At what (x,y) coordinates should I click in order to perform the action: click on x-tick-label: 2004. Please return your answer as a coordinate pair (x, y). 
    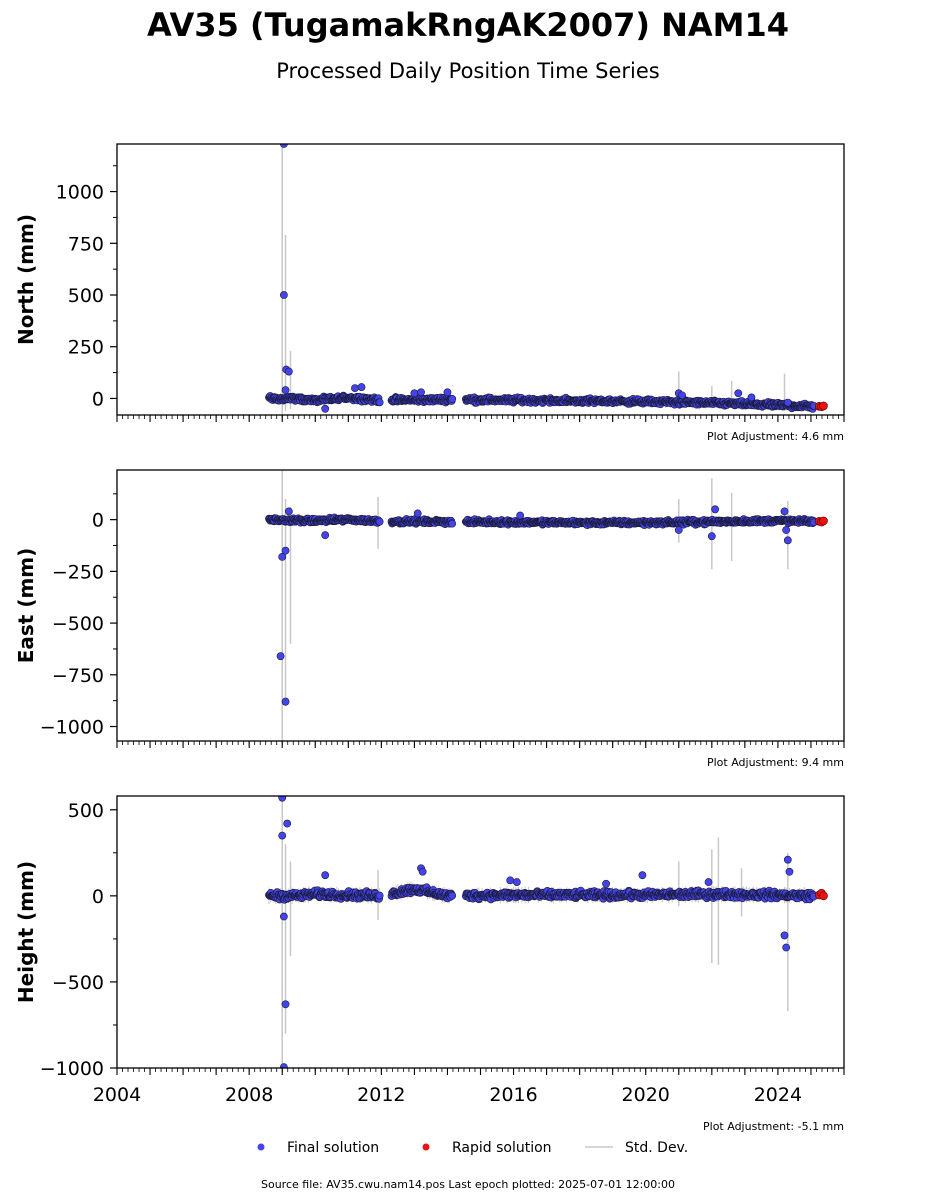
    Looking at the image, I should click on (117, 1095).